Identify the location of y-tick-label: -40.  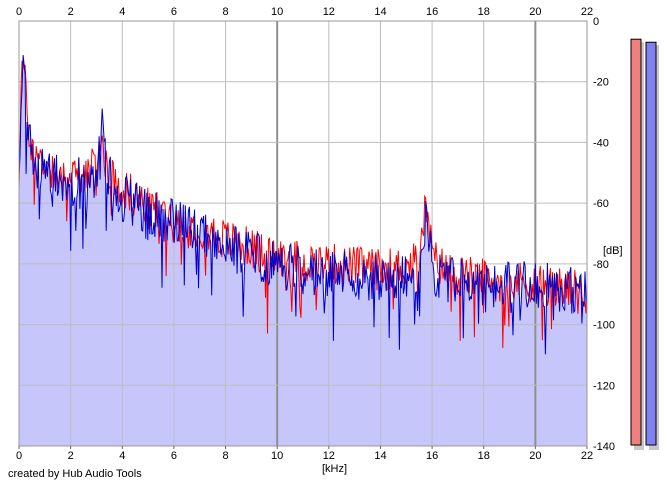
(601, 143).